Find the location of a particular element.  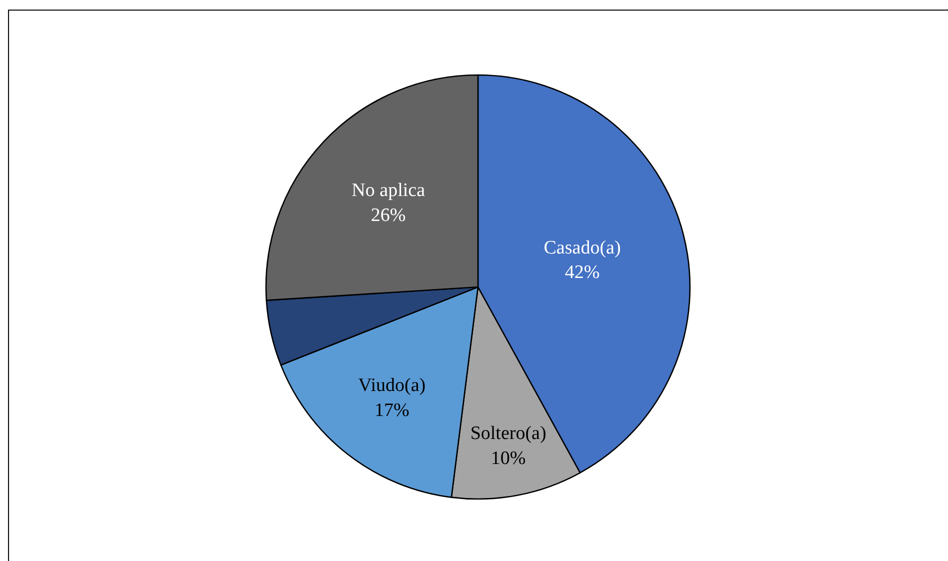

data-label: 26% is located at coordinates (388, 215).